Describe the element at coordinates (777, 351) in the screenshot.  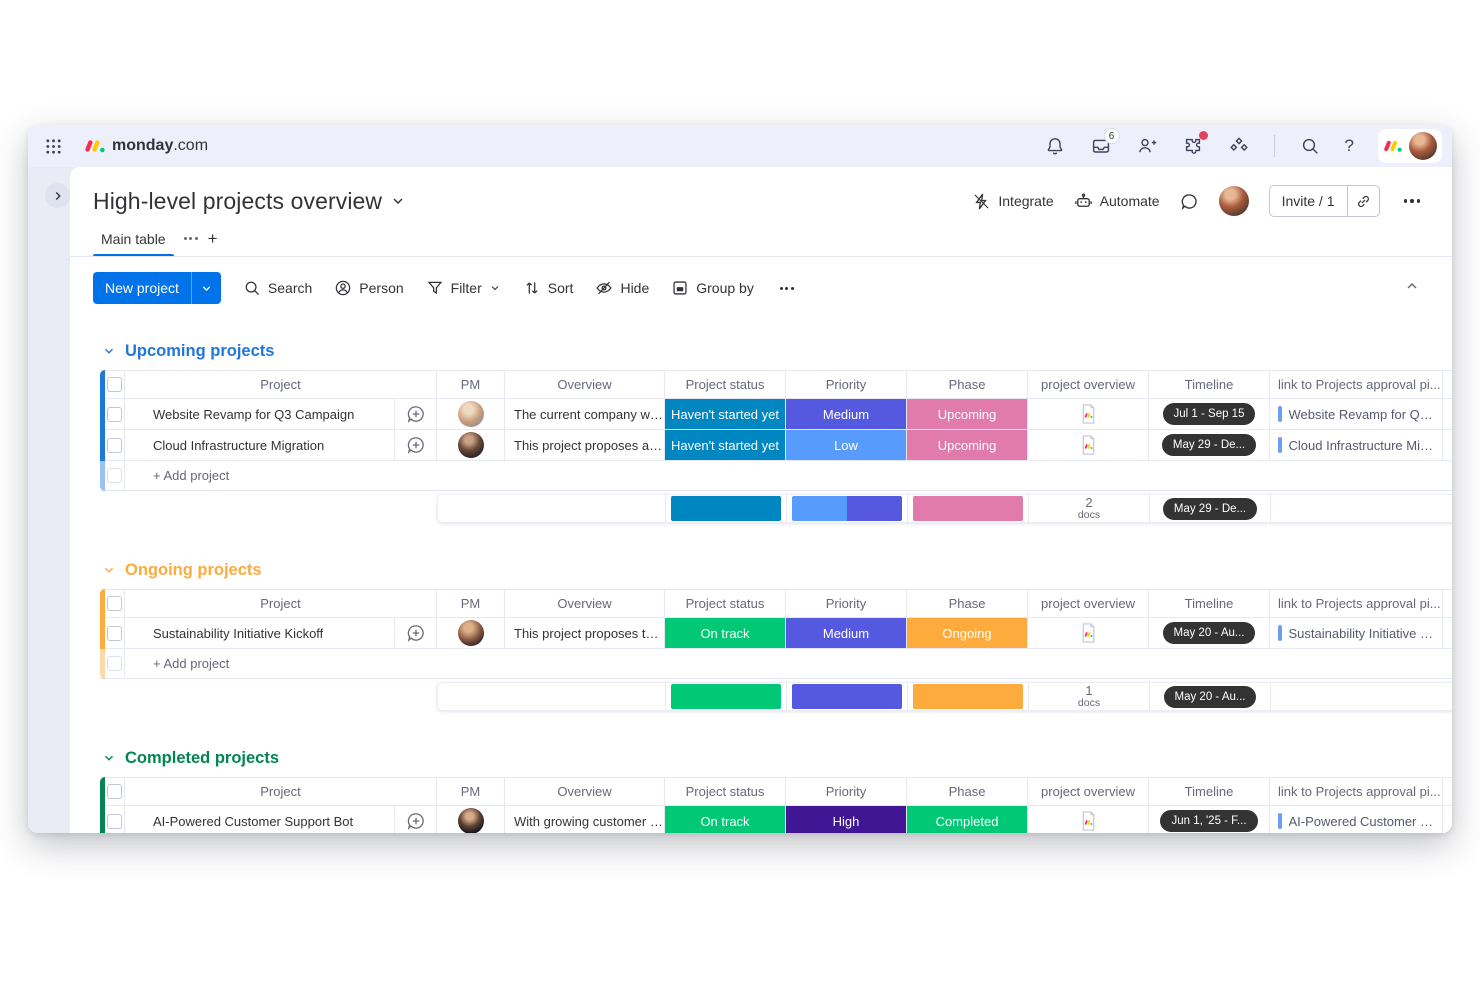
I see `group-title: Upcoming projects` at that location.